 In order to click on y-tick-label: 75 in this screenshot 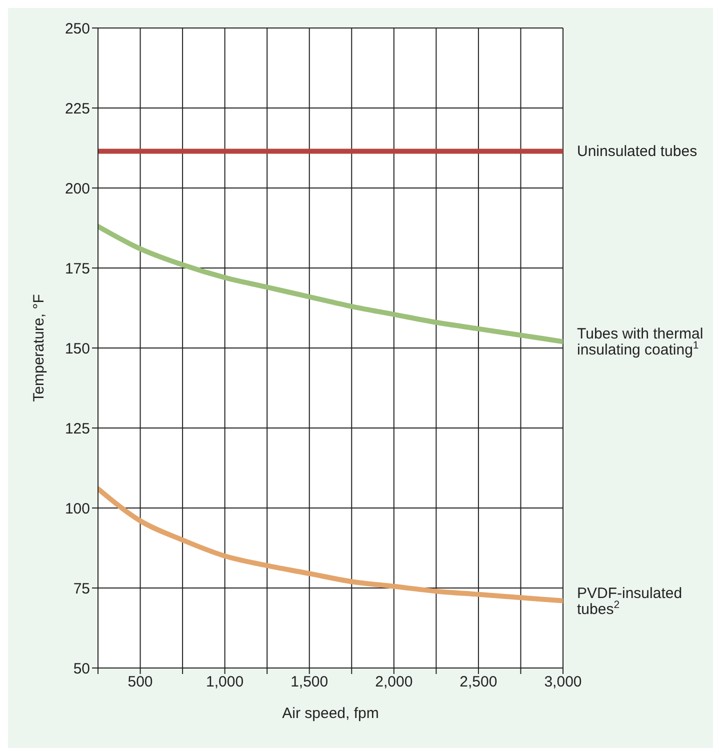, I will do `click(81, 589)`.